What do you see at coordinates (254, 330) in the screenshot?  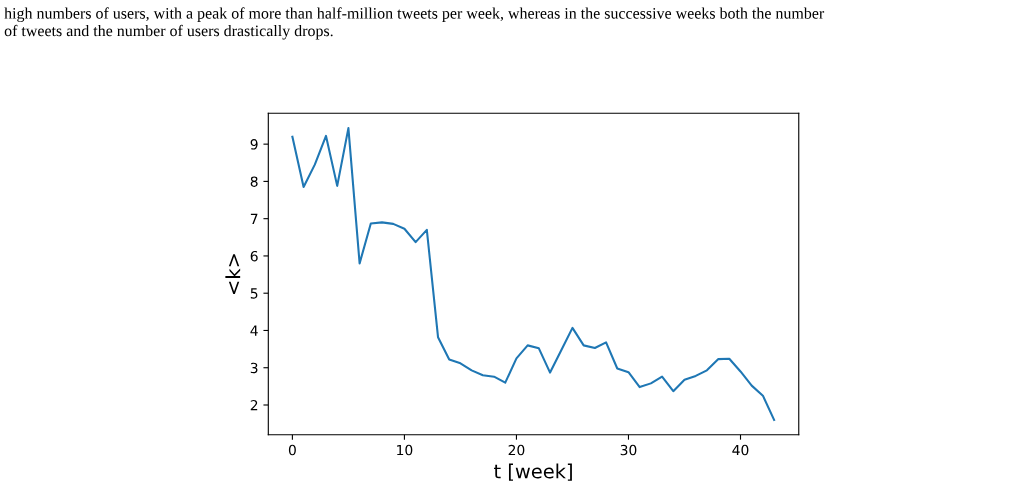 I see `y-tick-label: 4` at bounding box center [254, 330].